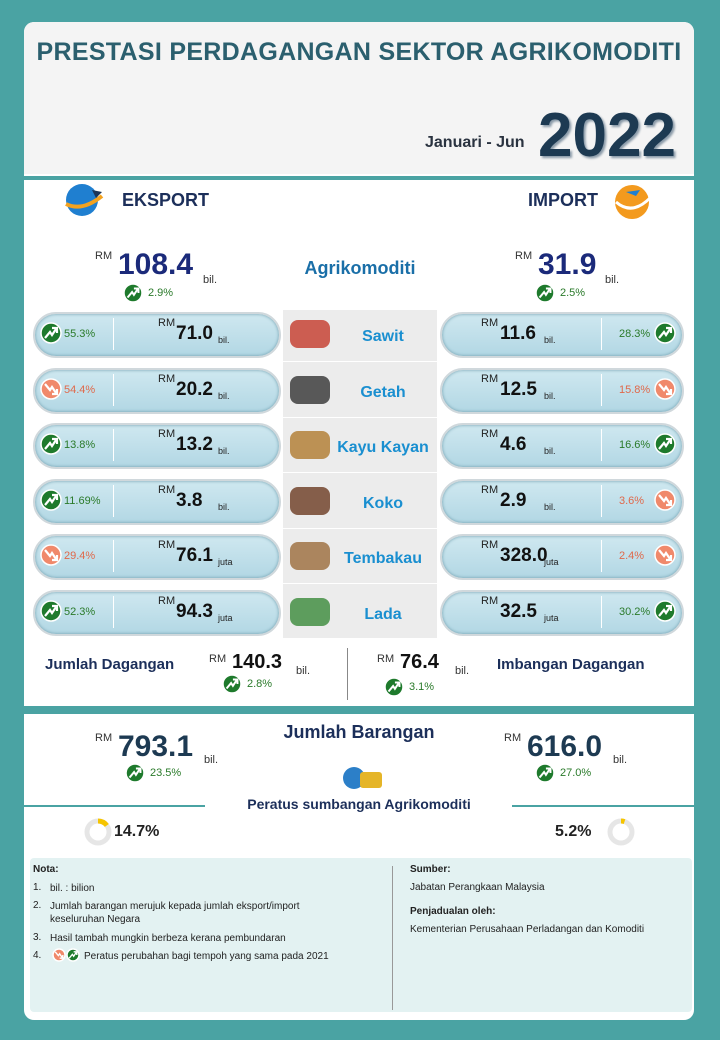 The width and height of the screenshot is (720, 1040). Describe the element at coordinates (166, 773) in the screenshot. I see `change: 23.5%` at that location.